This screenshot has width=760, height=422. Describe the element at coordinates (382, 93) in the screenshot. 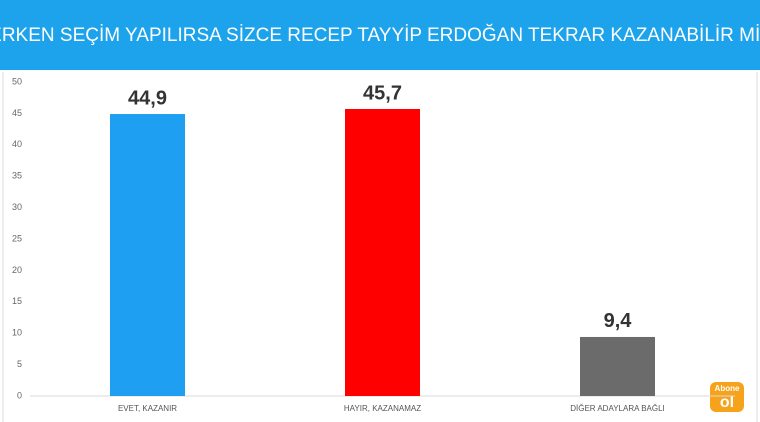

I see `value-label: 45,7` at that location.